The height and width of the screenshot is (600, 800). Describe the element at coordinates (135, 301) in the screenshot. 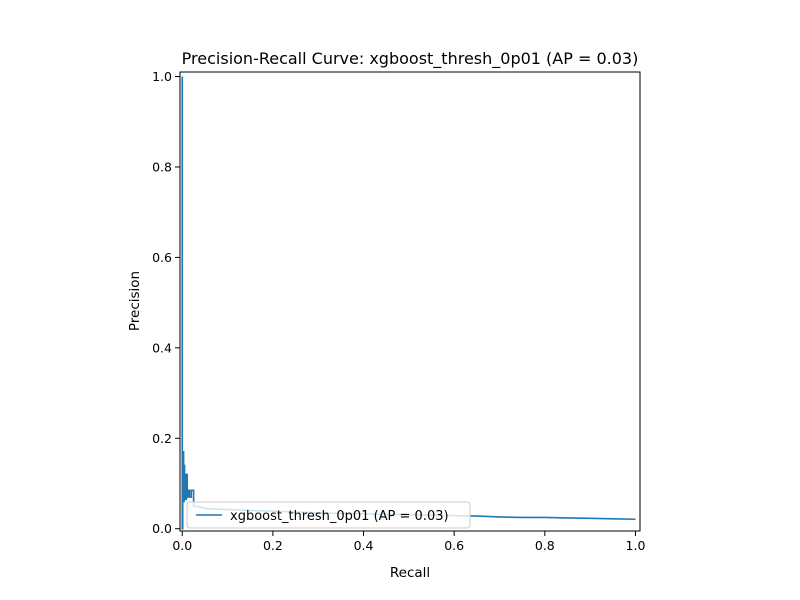

I see `y-axis-label: Precision` at that location.